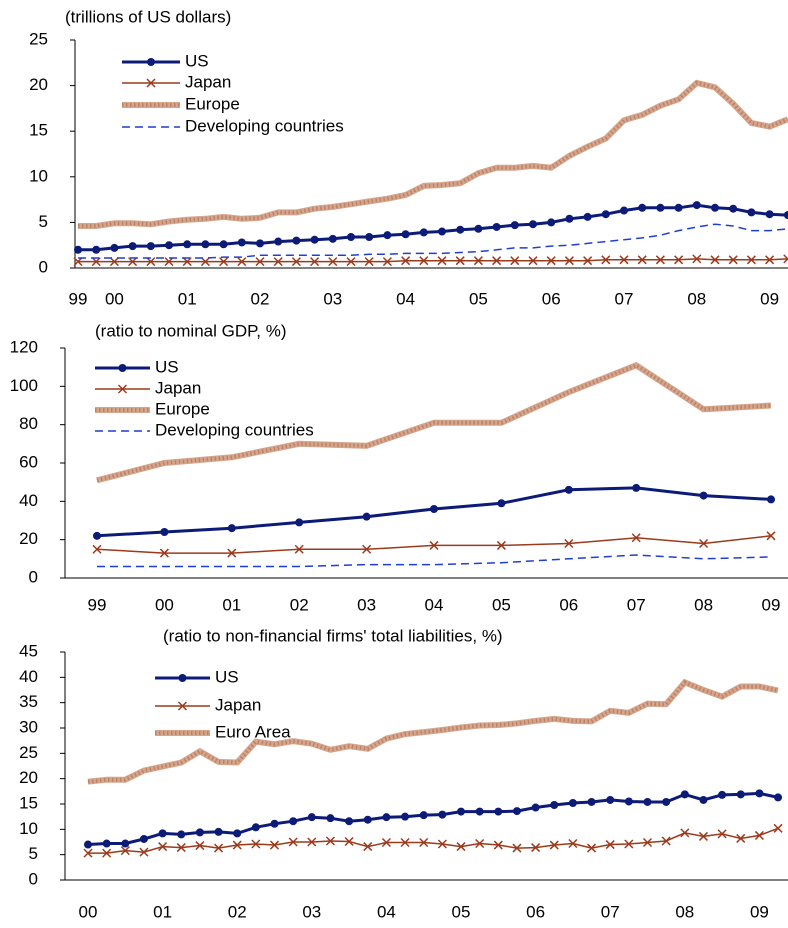 The image size is (788, 928). What do you see at coordinates (187, 298) in the screenshot?
I see `x-tick-label: 01` at bounding box center [187, 298].